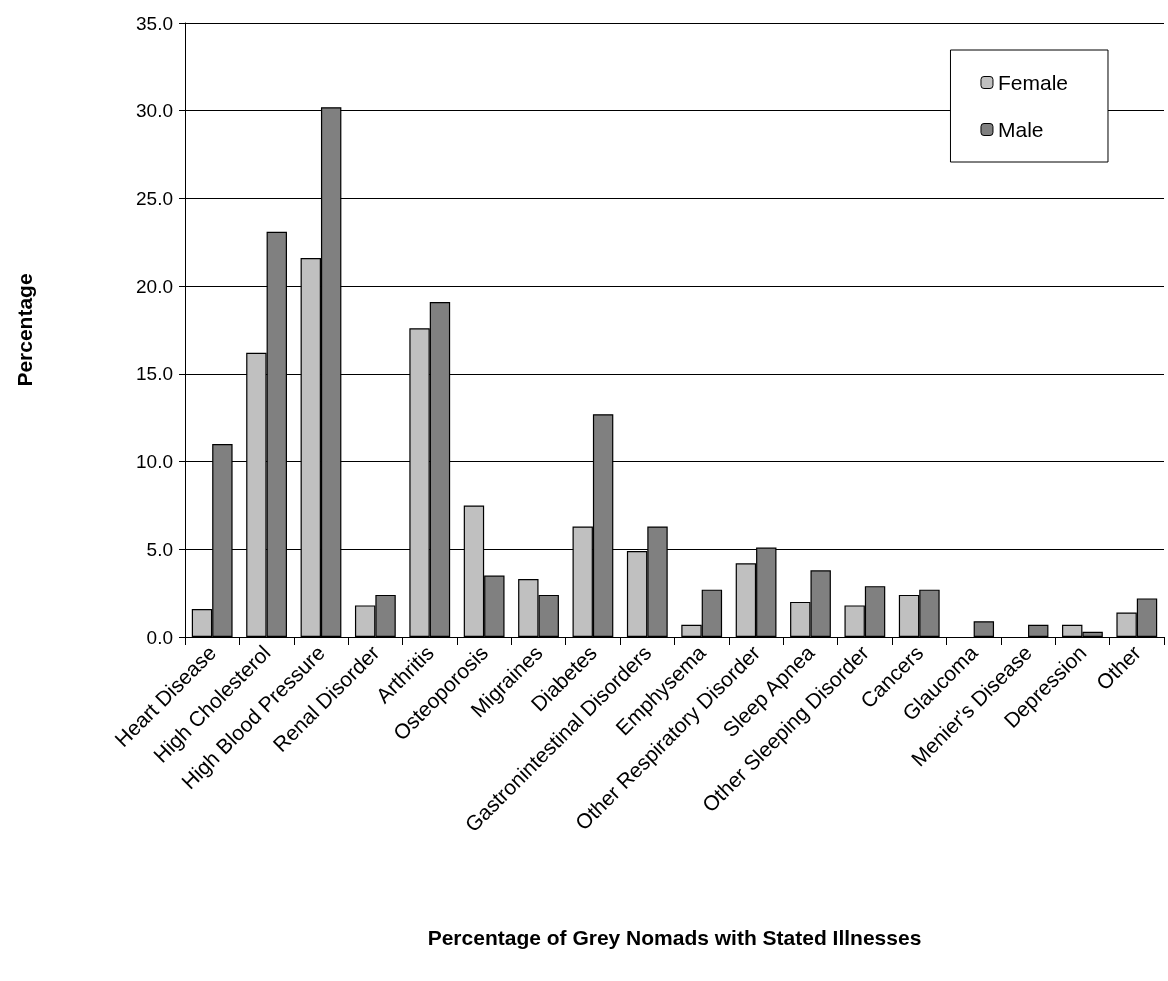  What do you see at coordinates (1020, 129) in the screenshot?
I see `legend-label: Male` at bounding box center [1020, 129].